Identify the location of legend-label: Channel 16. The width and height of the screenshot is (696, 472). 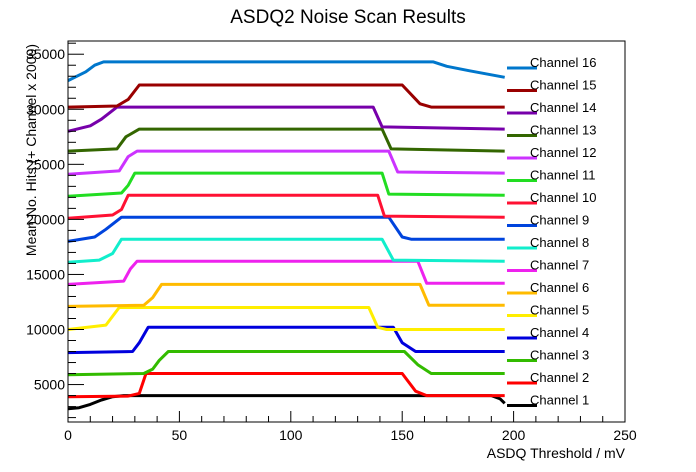
(563, 62).